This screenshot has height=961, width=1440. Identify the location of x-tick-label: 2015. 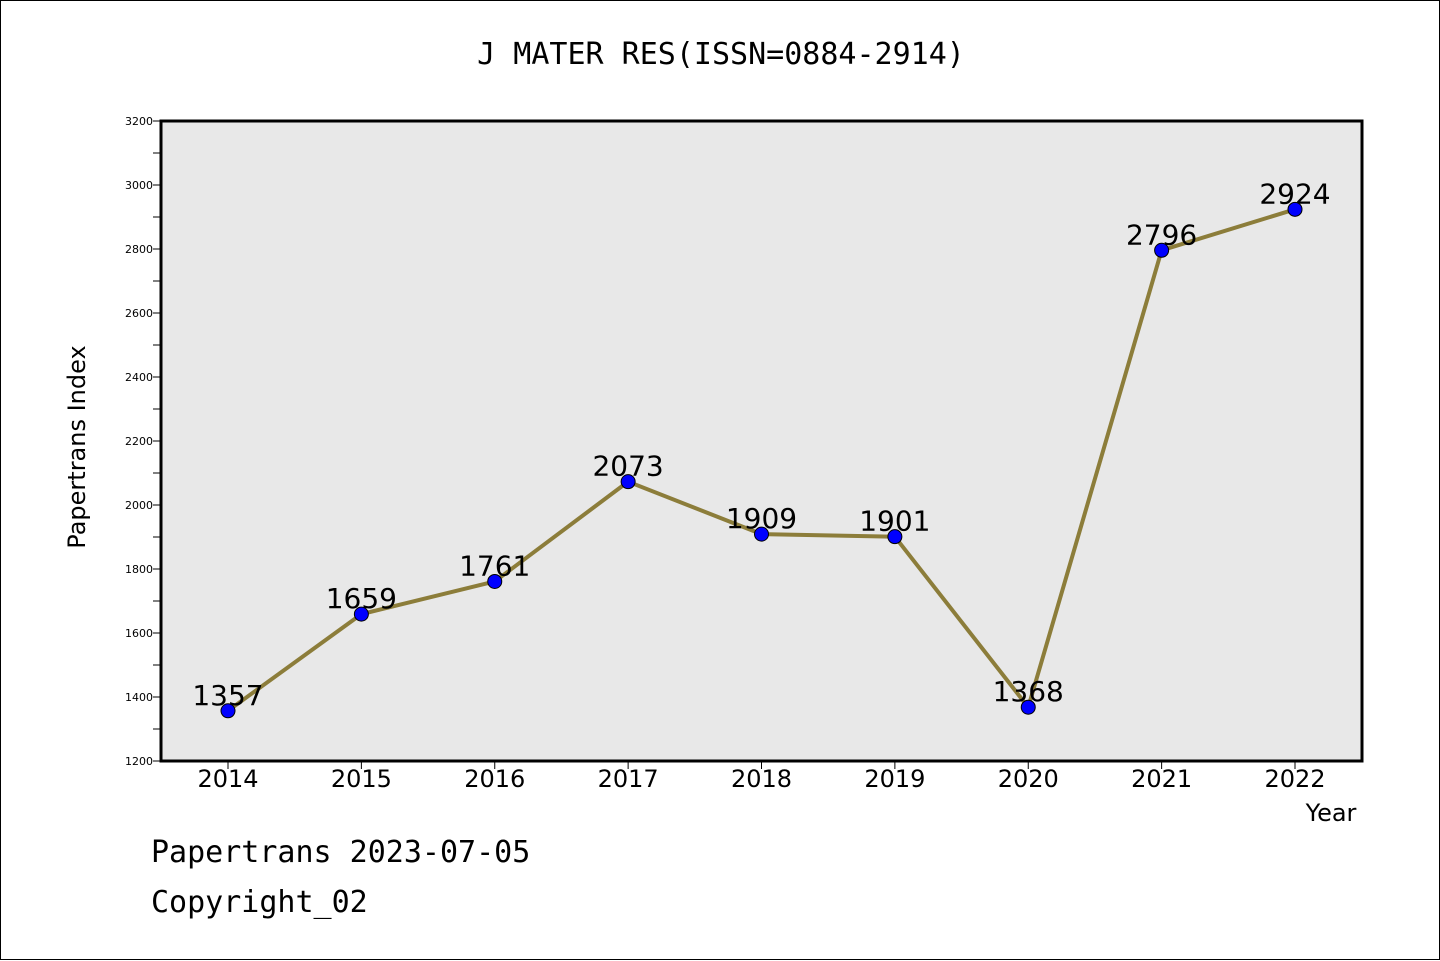
(361, 779).